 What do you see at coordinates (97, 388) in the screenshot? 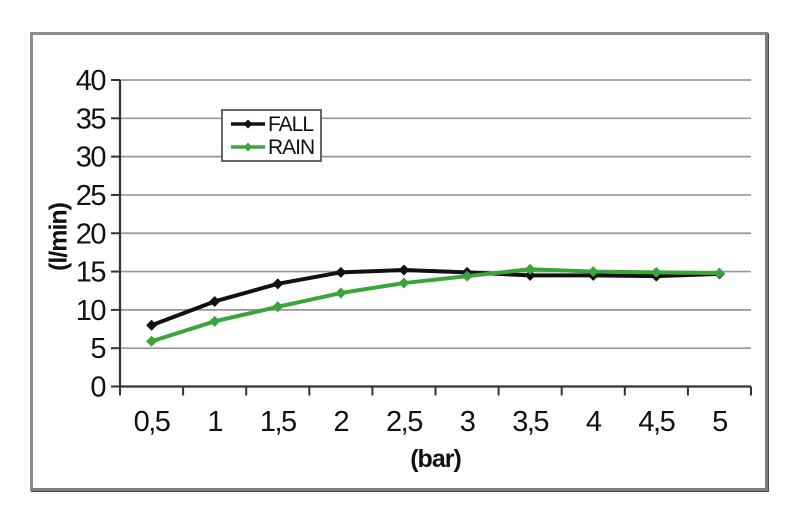
I see `y-tick-label: 0` at bounding box center [97, 388].